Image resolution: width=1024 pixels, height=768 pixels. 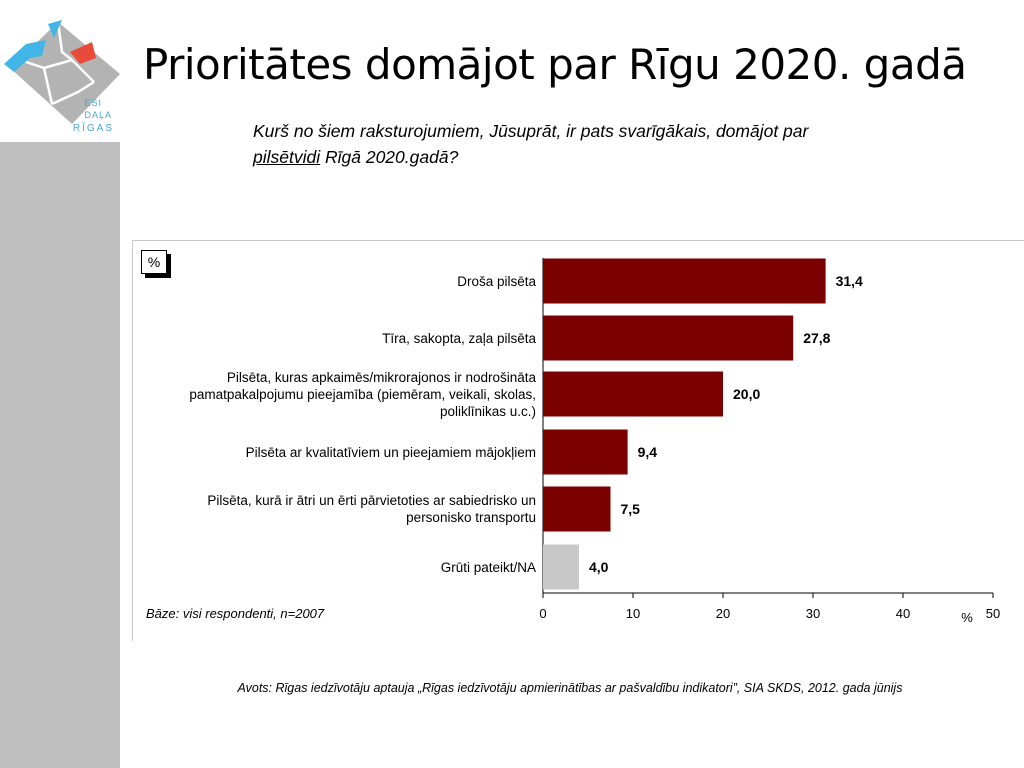 What do you see at coordinates (93, 103) in the screenshot?
I see `logo-text-1: ESI` at bounding box center [93, 103].